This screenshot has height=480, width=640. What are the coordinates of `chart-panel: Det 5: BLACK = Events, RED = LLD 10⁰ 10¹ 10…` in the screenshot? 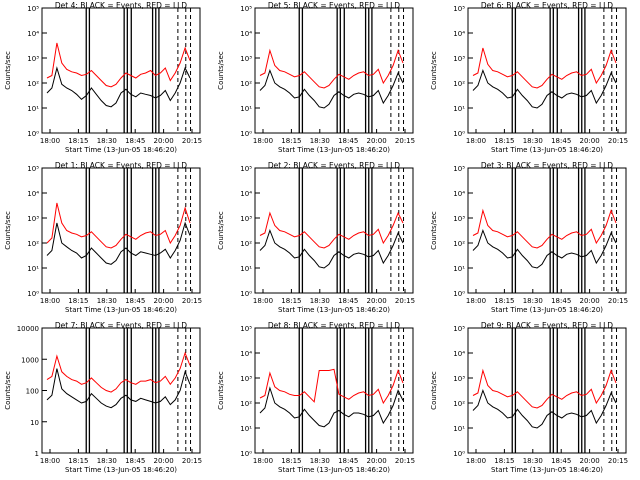 It's located at (316, 77).